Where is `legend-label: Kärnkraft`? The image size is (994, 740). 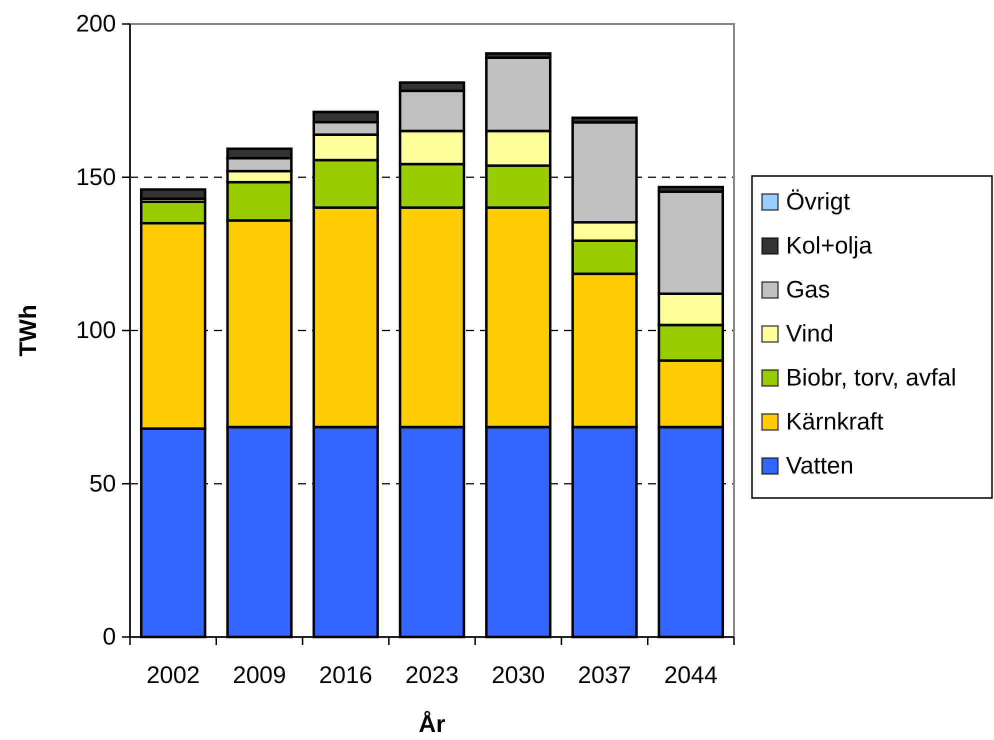 legend-label: Kärnkraft is located at coordinates (835, 422).